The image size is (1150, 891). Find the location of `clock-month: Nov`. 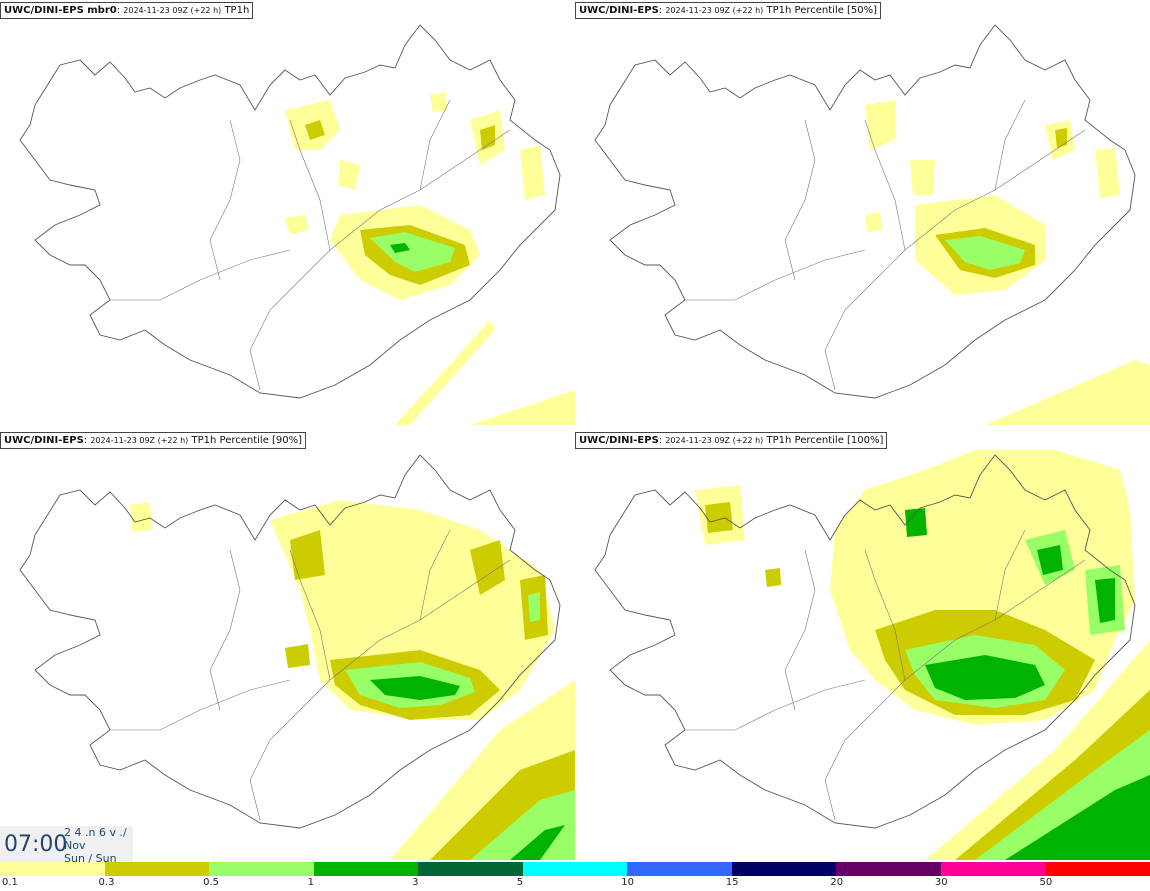

clock-month: Nov is located at coordinates (75, 845).